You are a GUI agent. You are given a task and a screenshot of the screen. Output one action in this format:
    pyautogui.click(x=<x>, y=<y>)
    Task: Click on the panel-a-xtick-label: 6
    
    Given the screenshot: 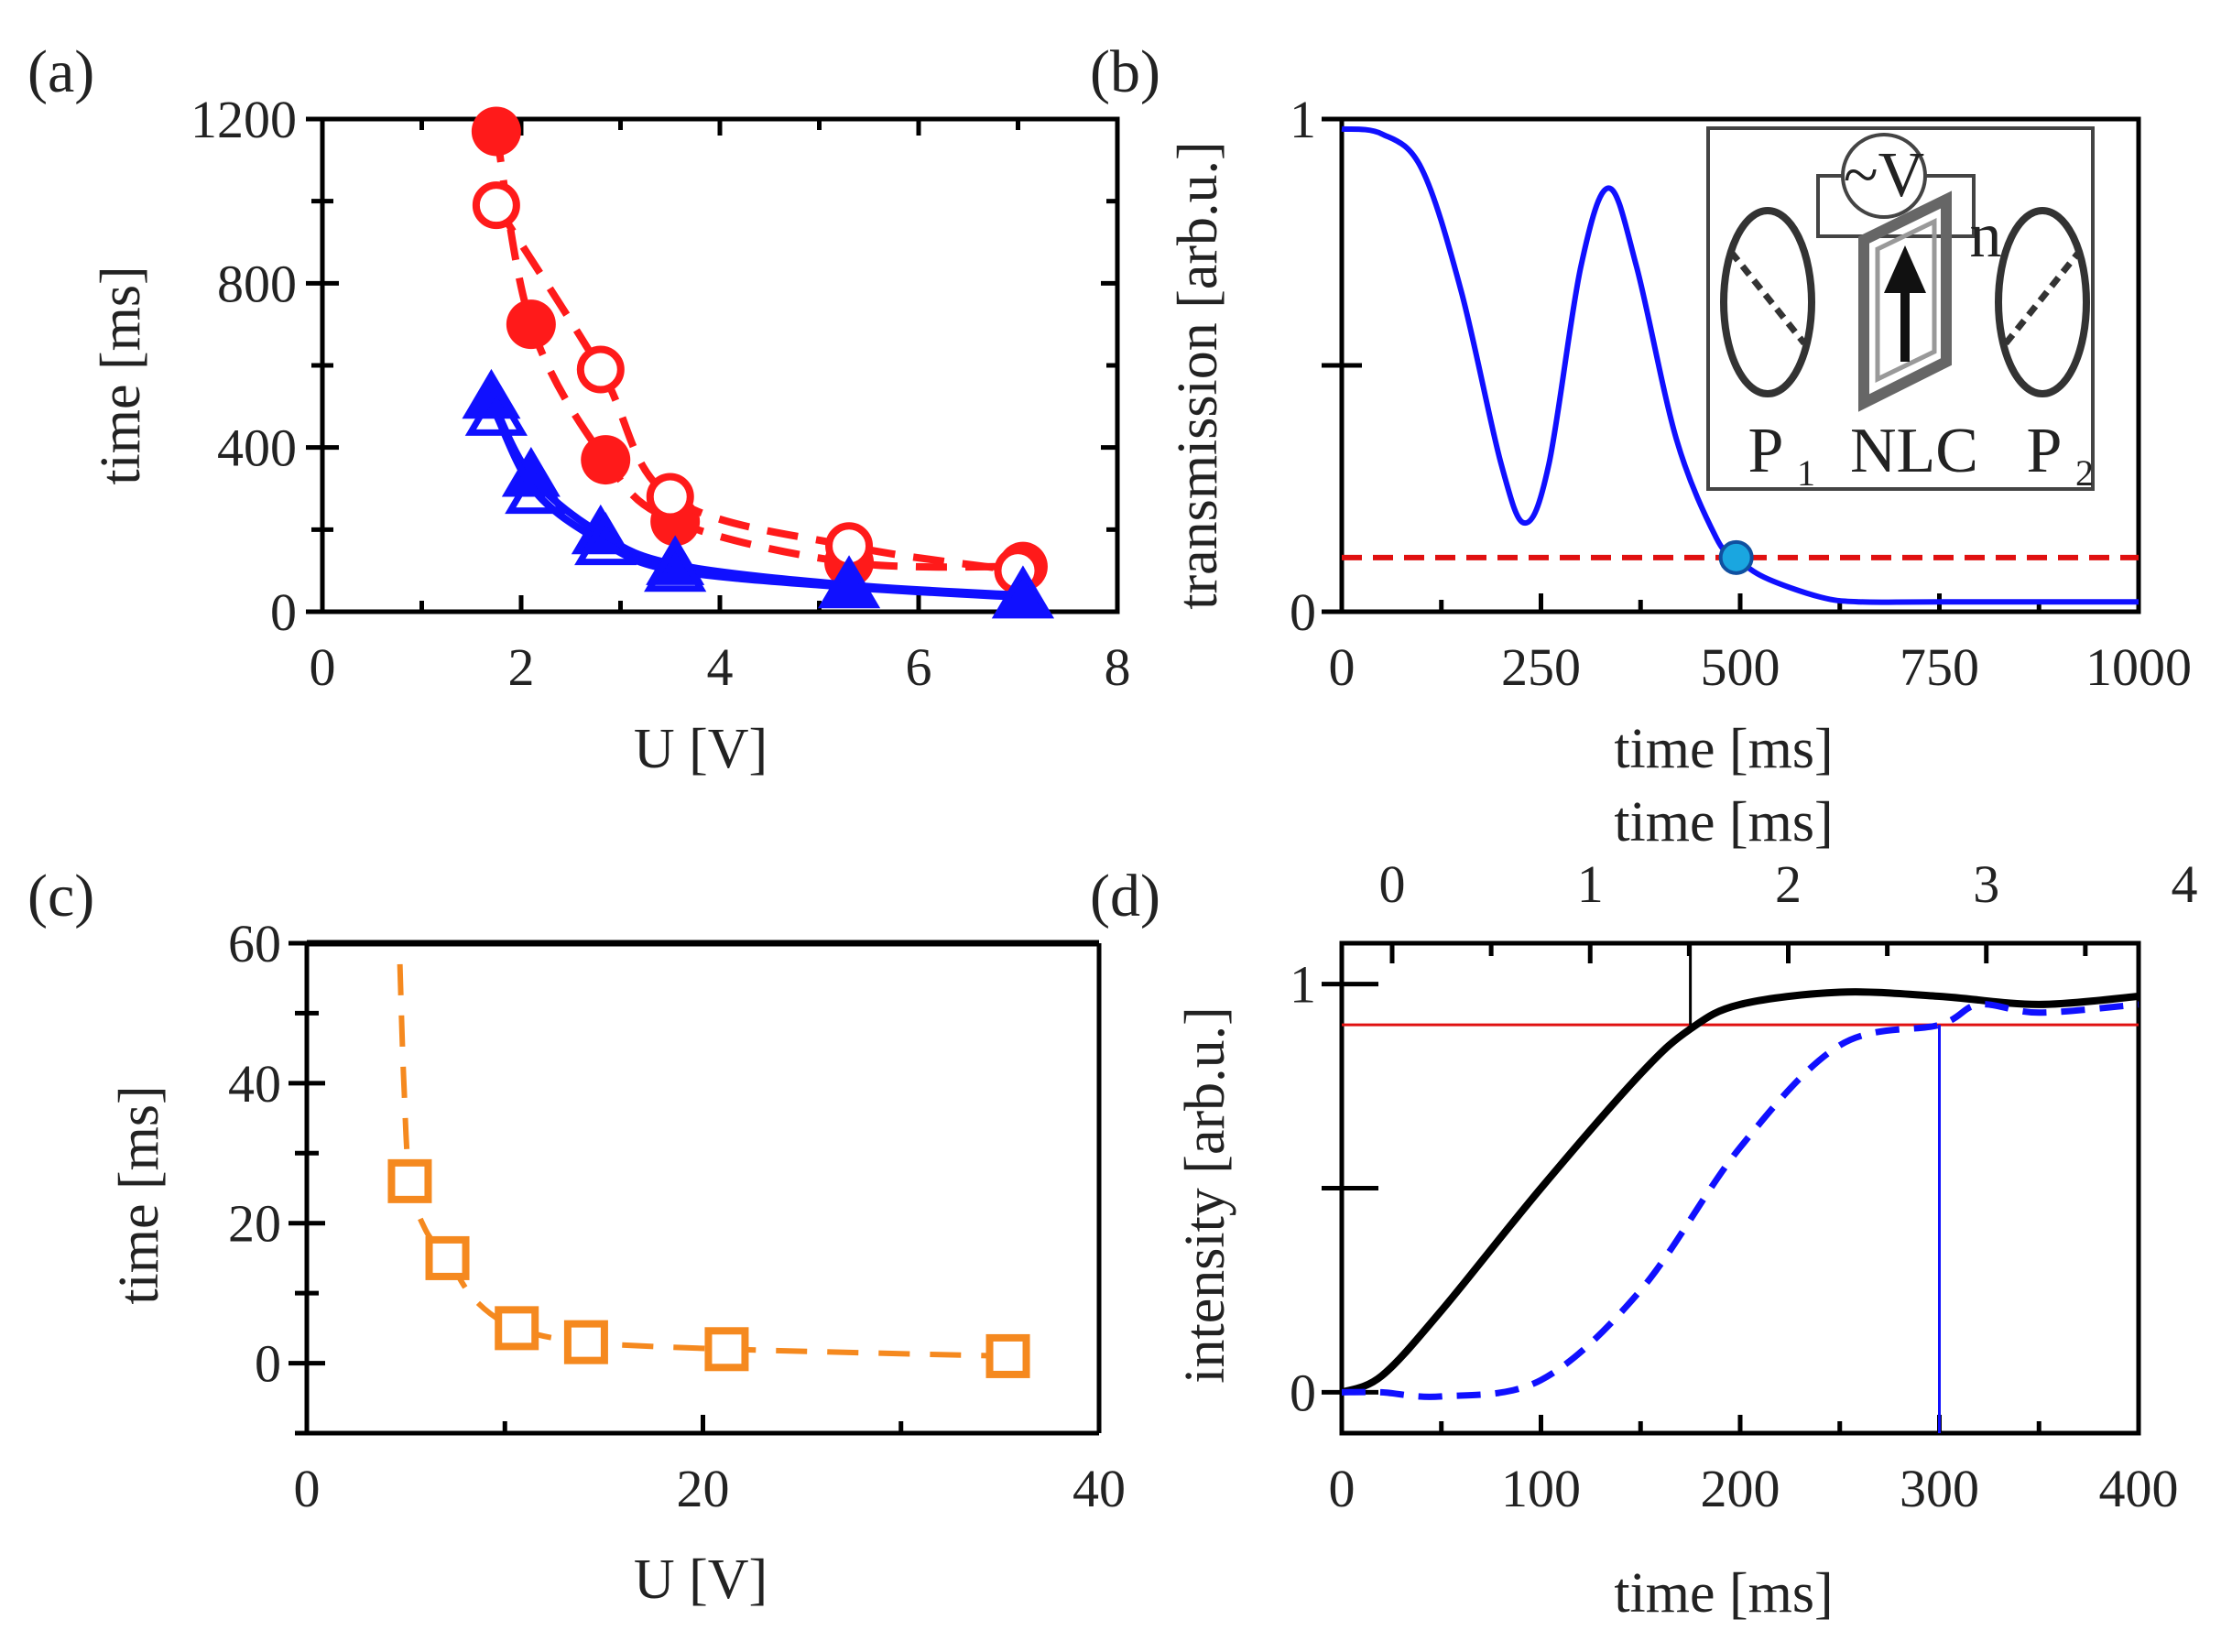 What is the action you would take?
    pyautogui.click(x=919, y=667)
    